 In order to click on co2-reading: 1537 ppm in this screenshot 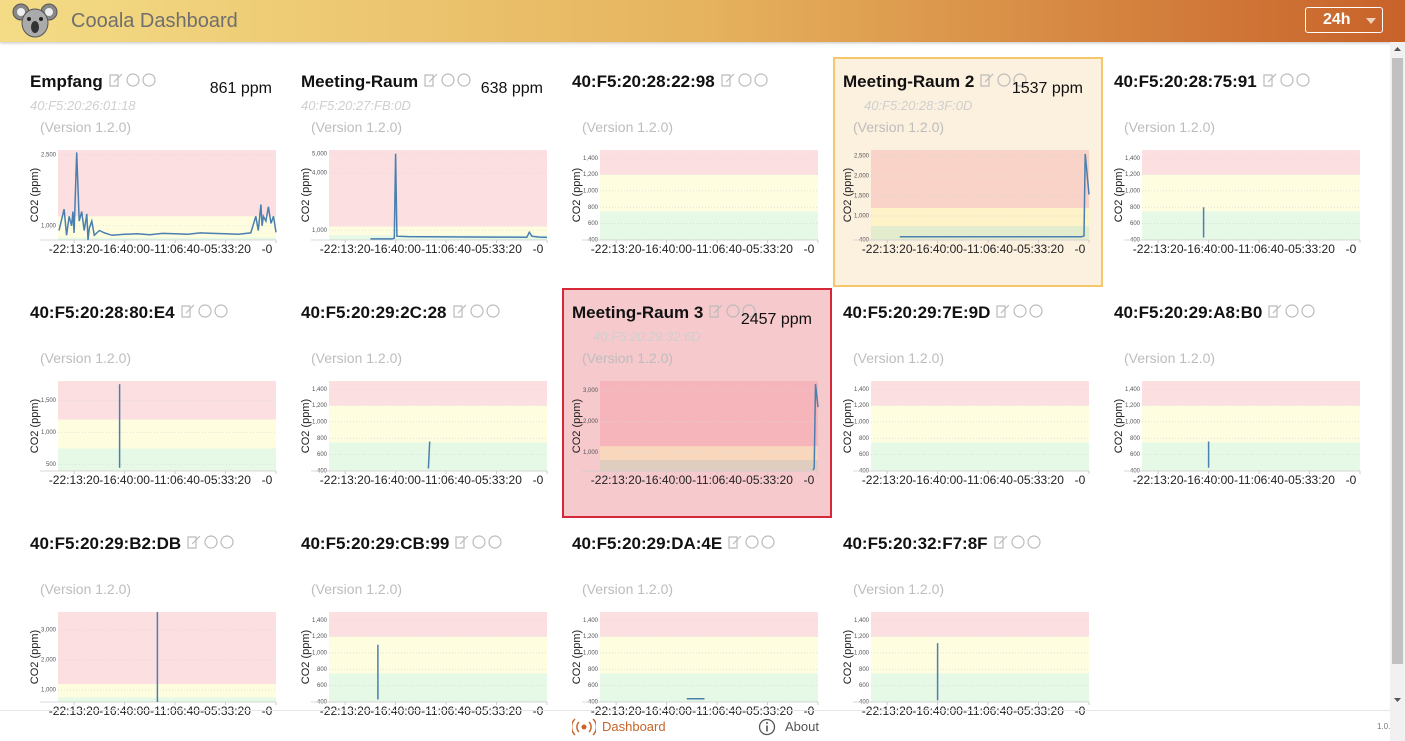, I will do `click(1047, 88)`.